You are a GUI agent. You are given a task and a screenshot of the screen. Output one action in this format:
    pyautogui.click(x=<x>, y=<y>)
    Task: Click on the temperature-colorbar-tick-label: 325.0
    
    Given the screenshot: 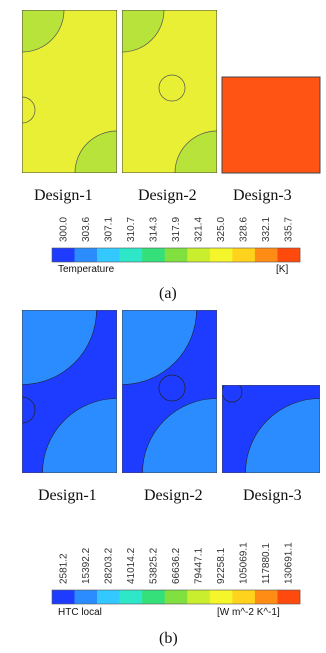 What is the action you would take?
    pyautogui.click(x=221, y=229)
    